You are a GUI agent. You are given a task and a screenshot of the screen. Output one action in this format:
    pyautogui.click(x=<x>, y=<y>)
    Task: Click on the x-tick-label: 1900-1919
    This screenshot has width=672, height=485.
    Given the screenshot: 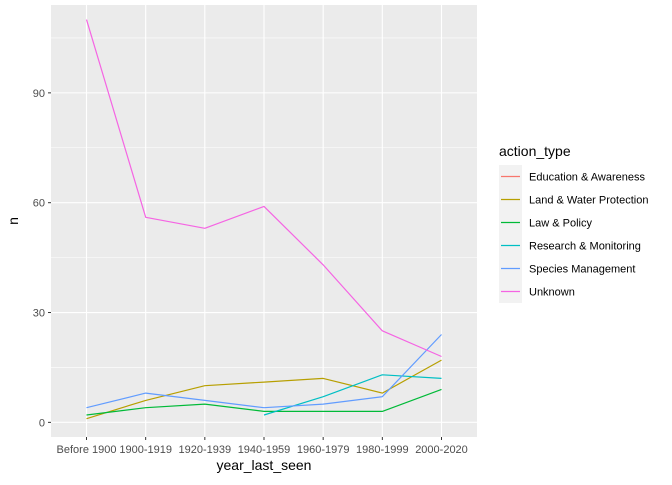 What is the action you would take?
    pyautogui.click(x=145, y=450)
    